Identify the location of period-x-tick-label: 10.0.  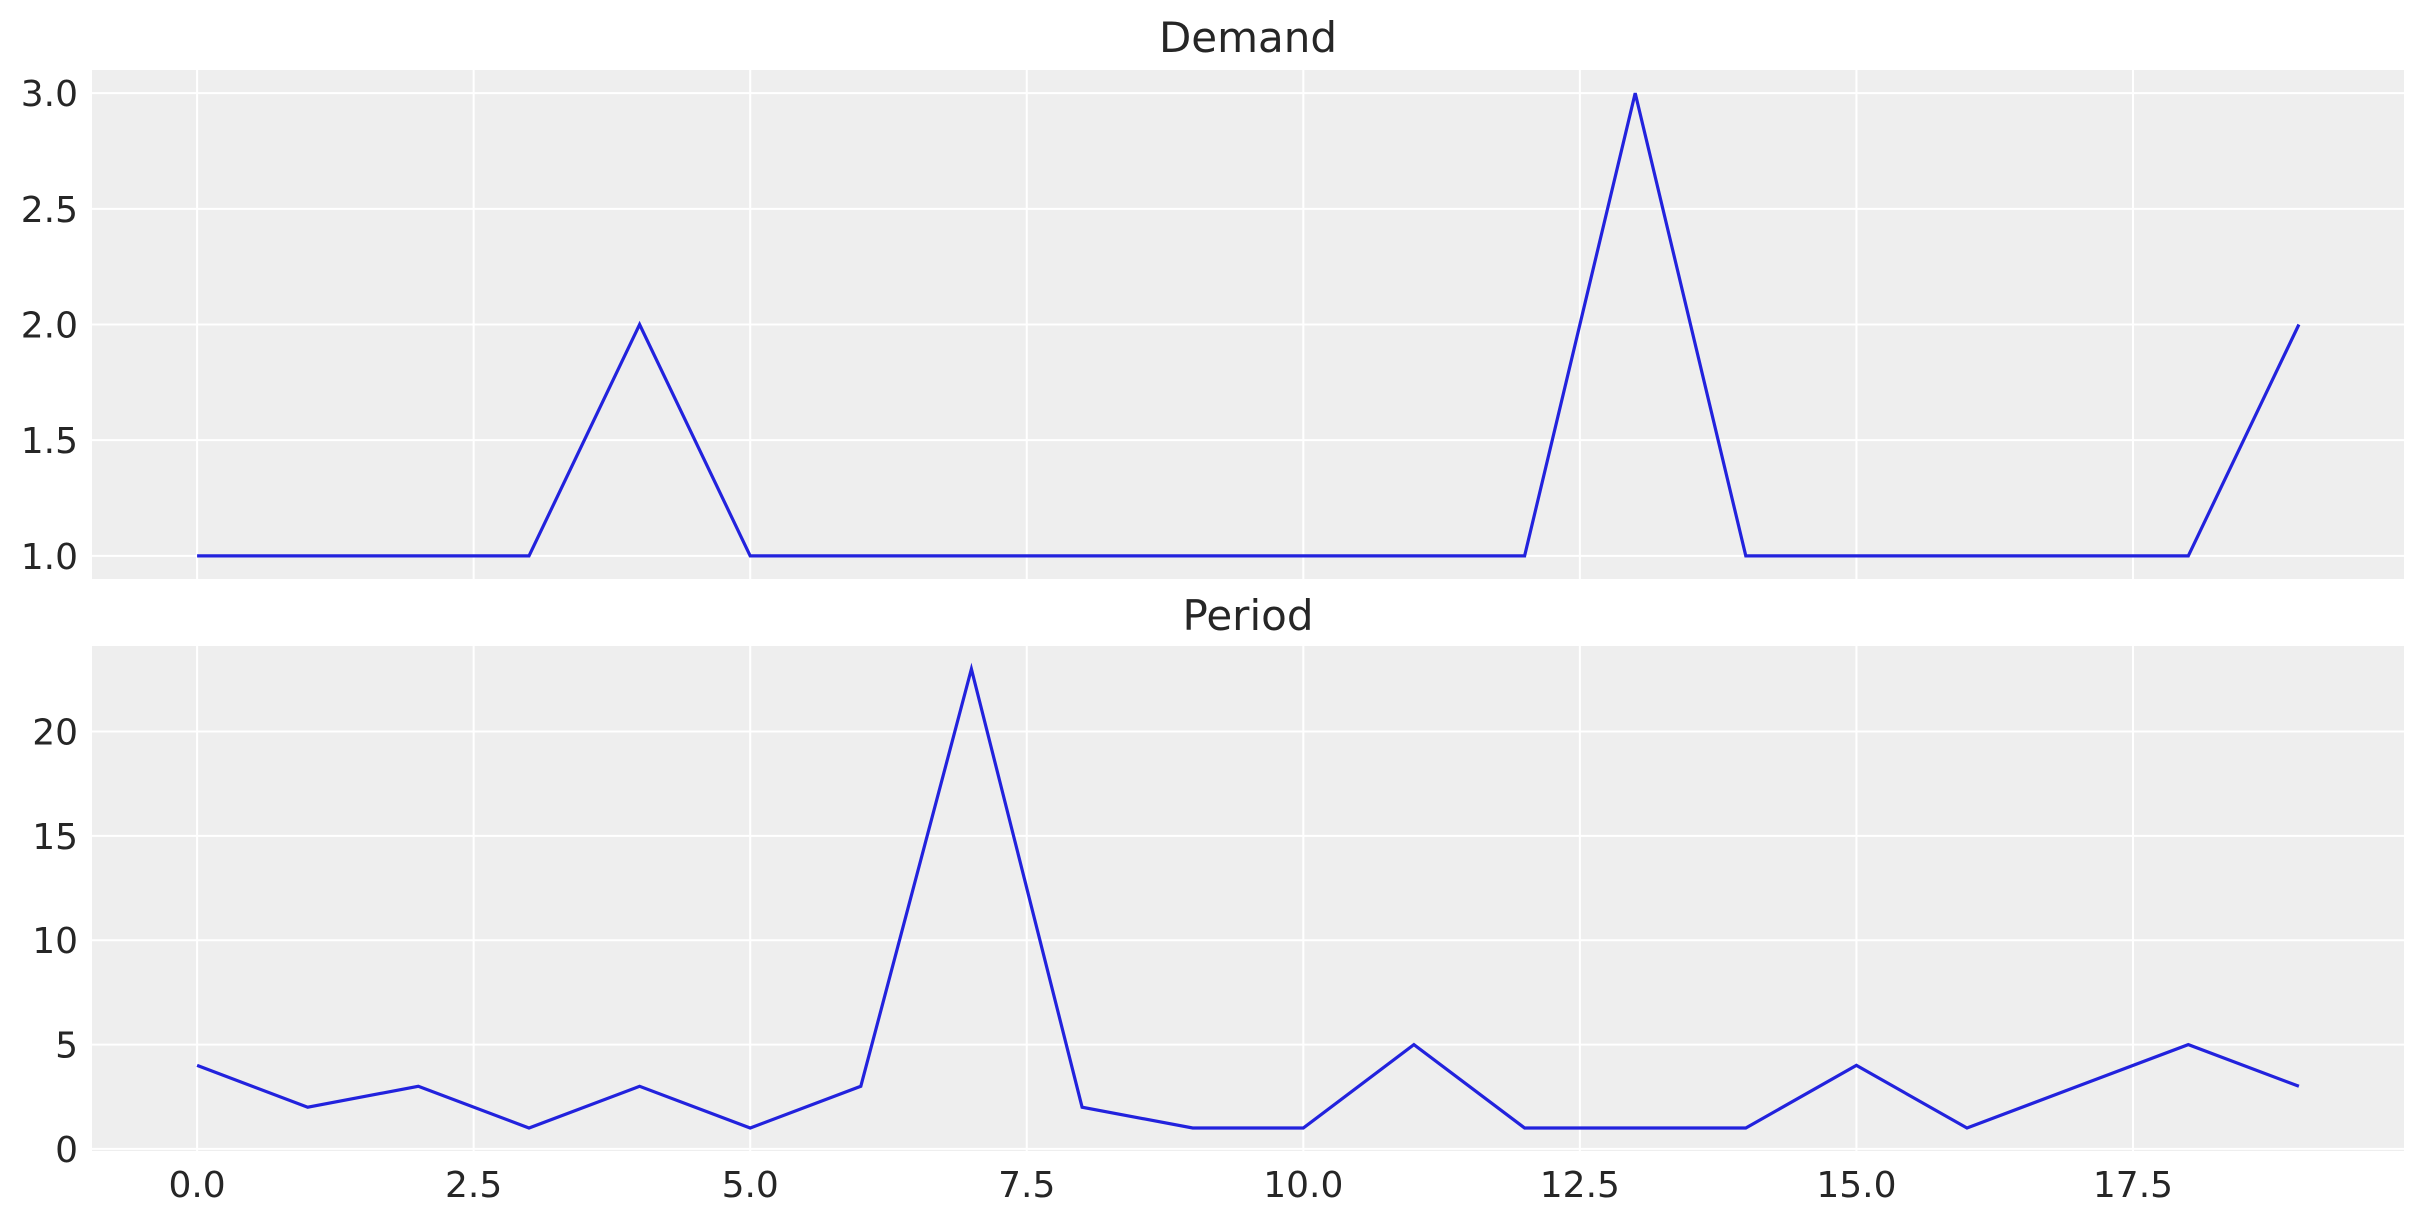
(1303, 1185).